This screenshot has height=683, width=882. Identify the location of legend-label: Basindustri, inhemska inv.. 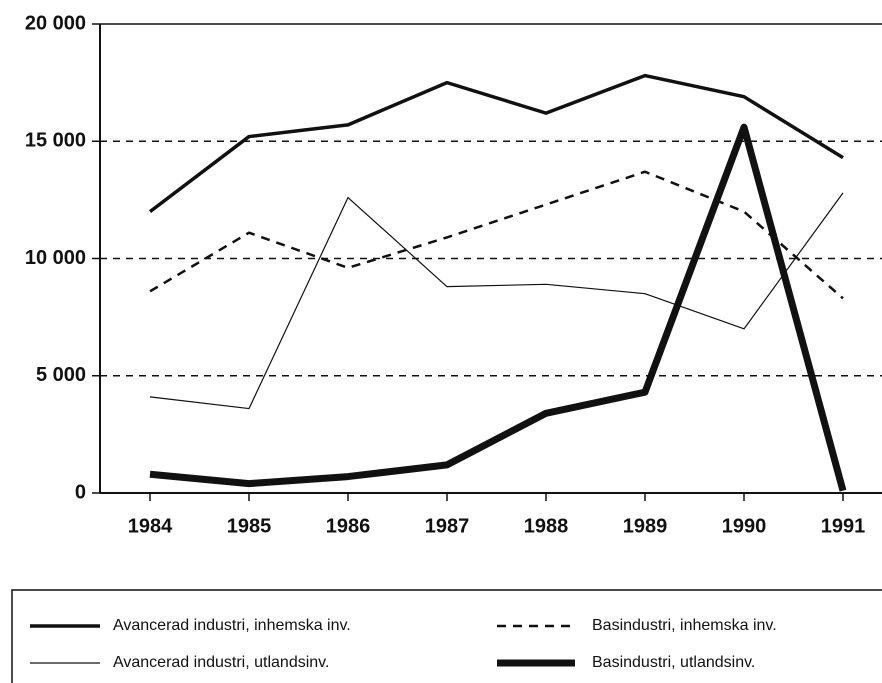
(684, 625).